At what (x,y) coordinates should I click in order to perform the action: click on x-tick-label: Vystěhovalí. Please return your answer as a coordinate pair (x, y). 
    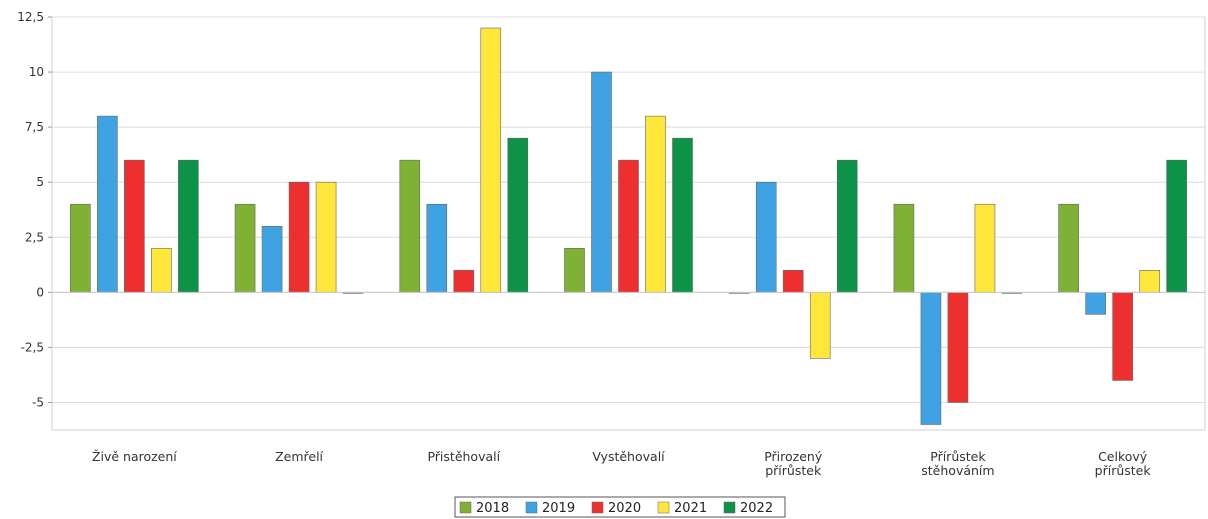
    Looking at the image, I should click on (628, 456).